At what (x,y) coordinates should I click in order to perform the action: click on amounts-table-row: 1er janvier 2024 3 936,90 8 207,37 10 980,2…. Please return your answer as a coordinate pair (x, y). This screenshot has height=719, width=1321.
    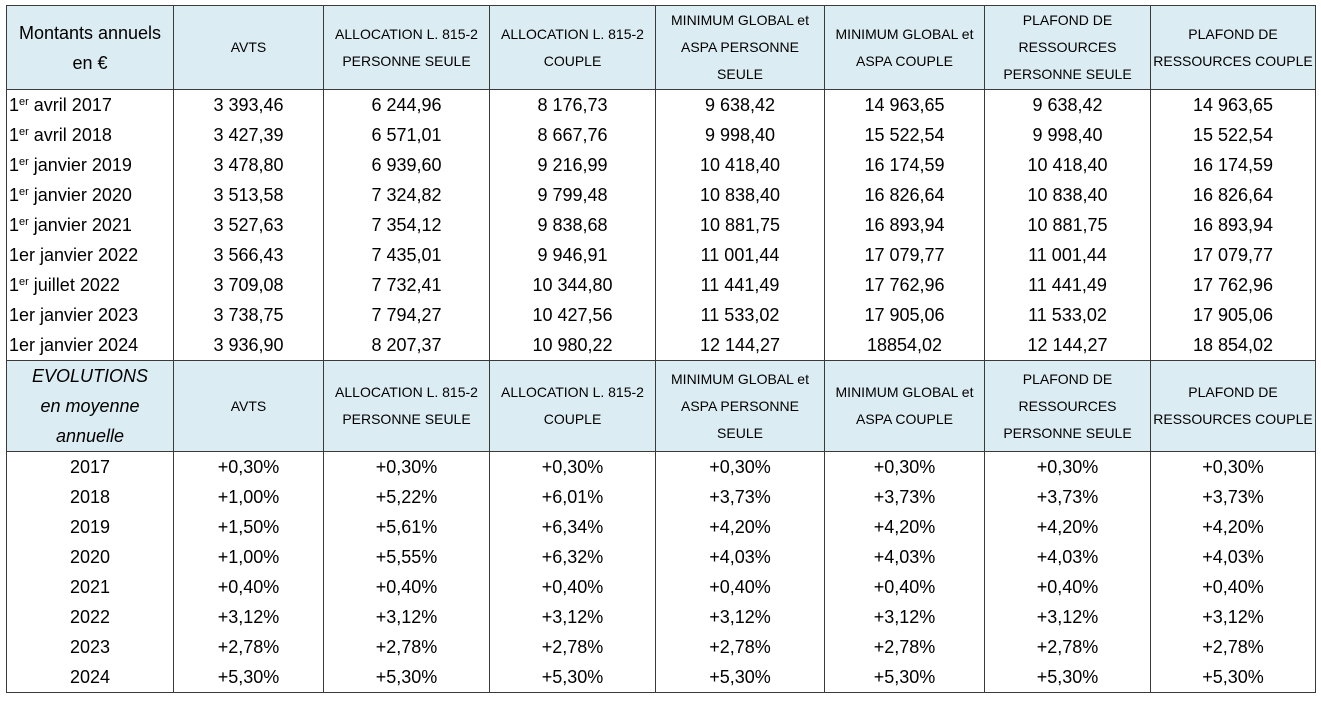
    Looking at the image, I should click on (661, 345).